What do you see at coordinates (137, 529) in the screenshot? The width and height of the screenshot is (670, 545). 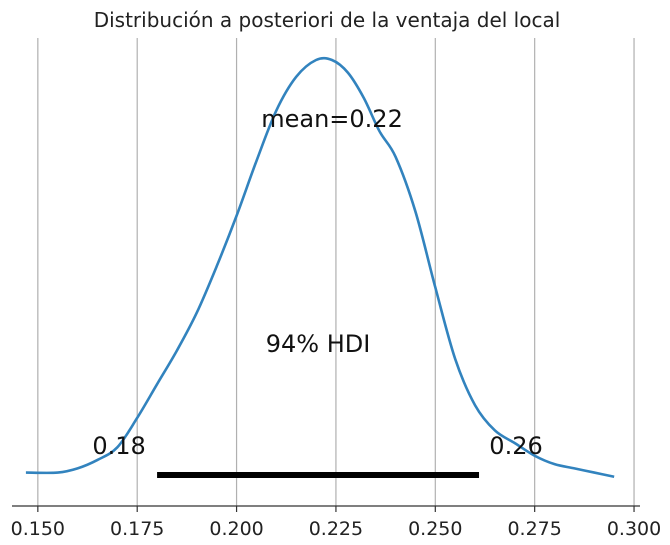 I see `x-tick-label: 0.175` at bounding box center [137, 529].